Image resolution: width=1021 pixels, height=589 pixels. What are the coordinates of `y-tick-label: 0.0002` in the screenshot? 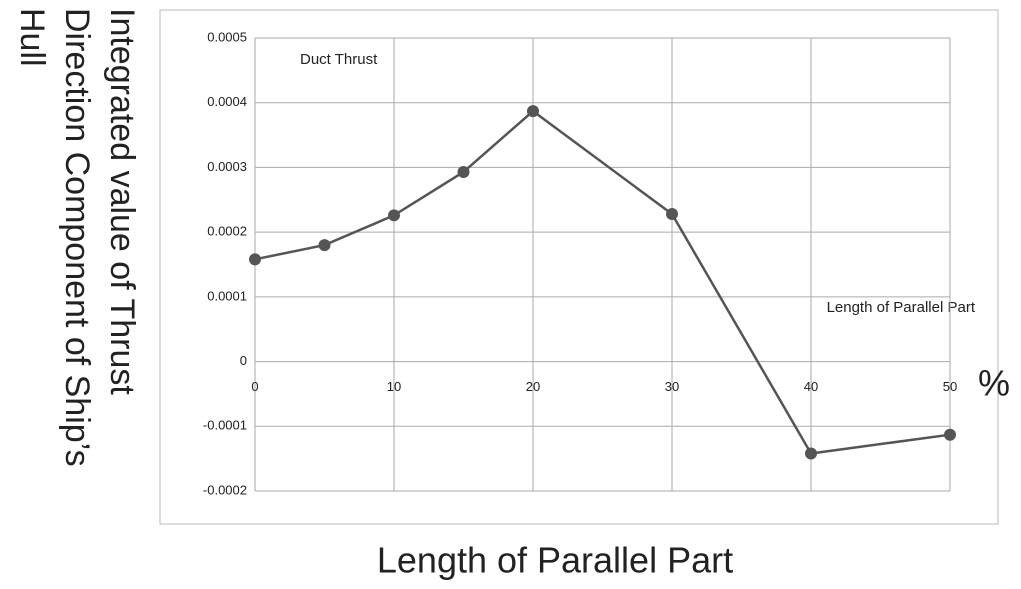 It's located at (227, 231).